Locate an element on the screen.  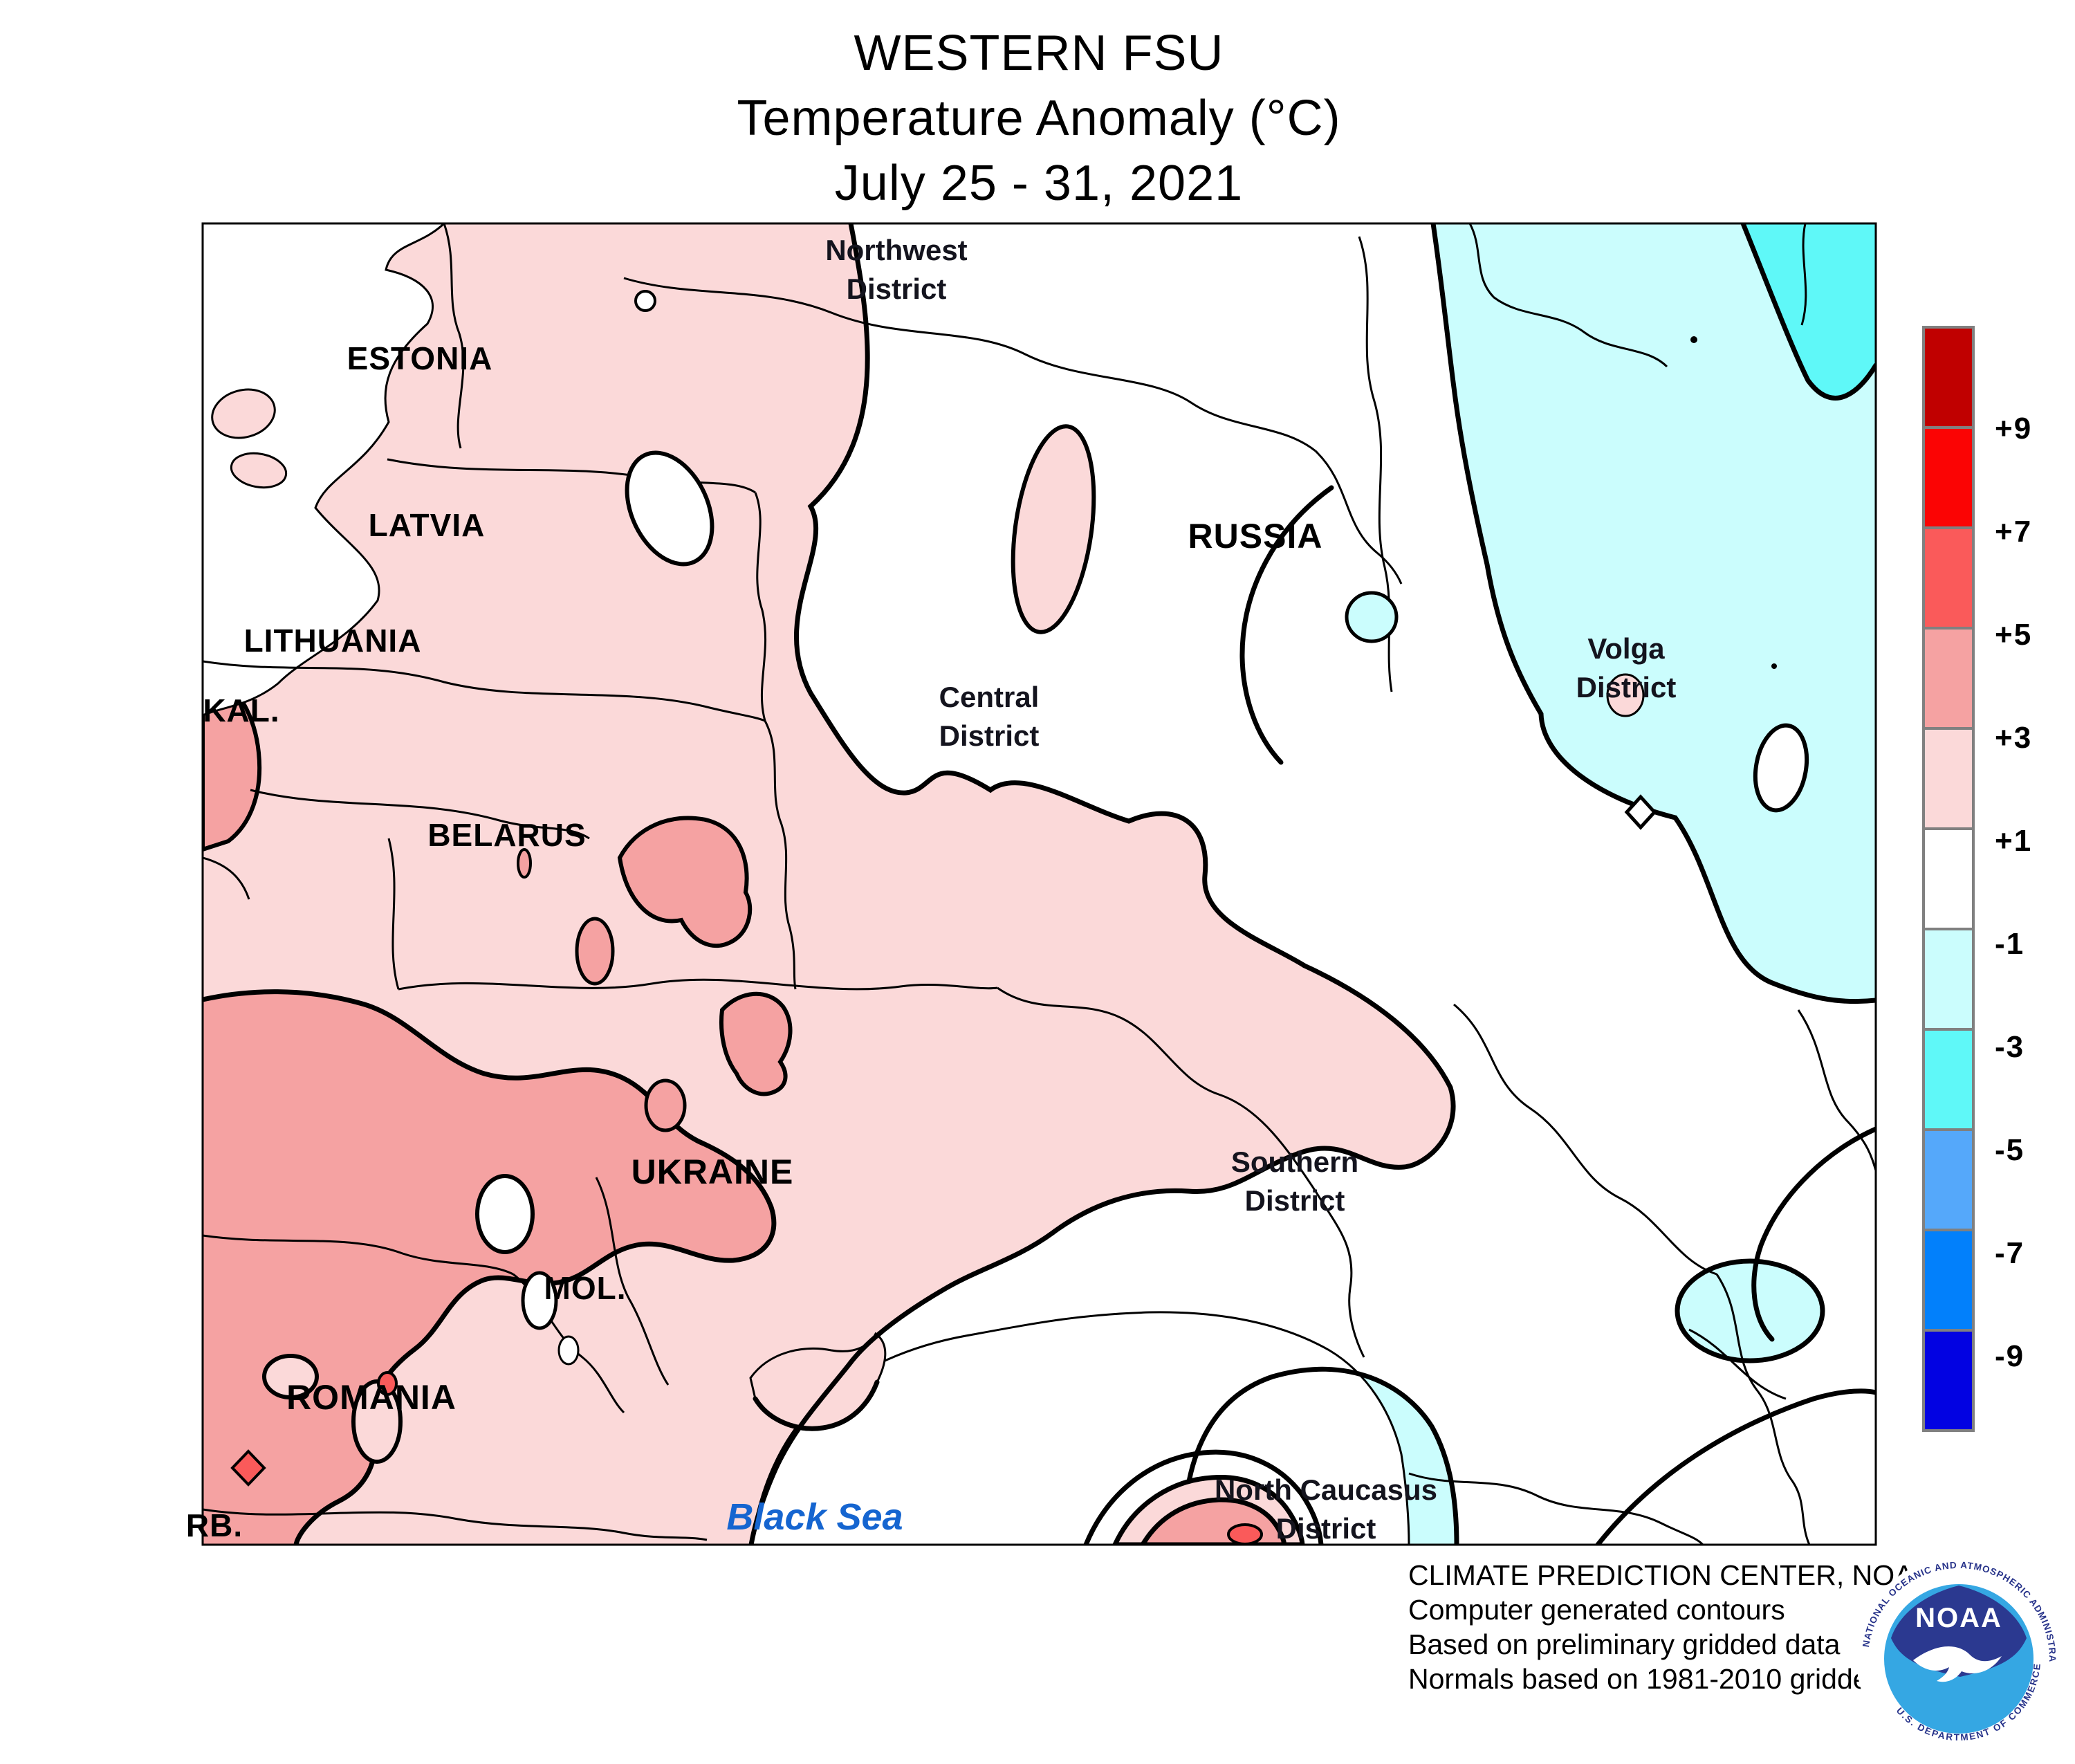
label-northwest-district: Northwest District is located at coordinates (896, 269).